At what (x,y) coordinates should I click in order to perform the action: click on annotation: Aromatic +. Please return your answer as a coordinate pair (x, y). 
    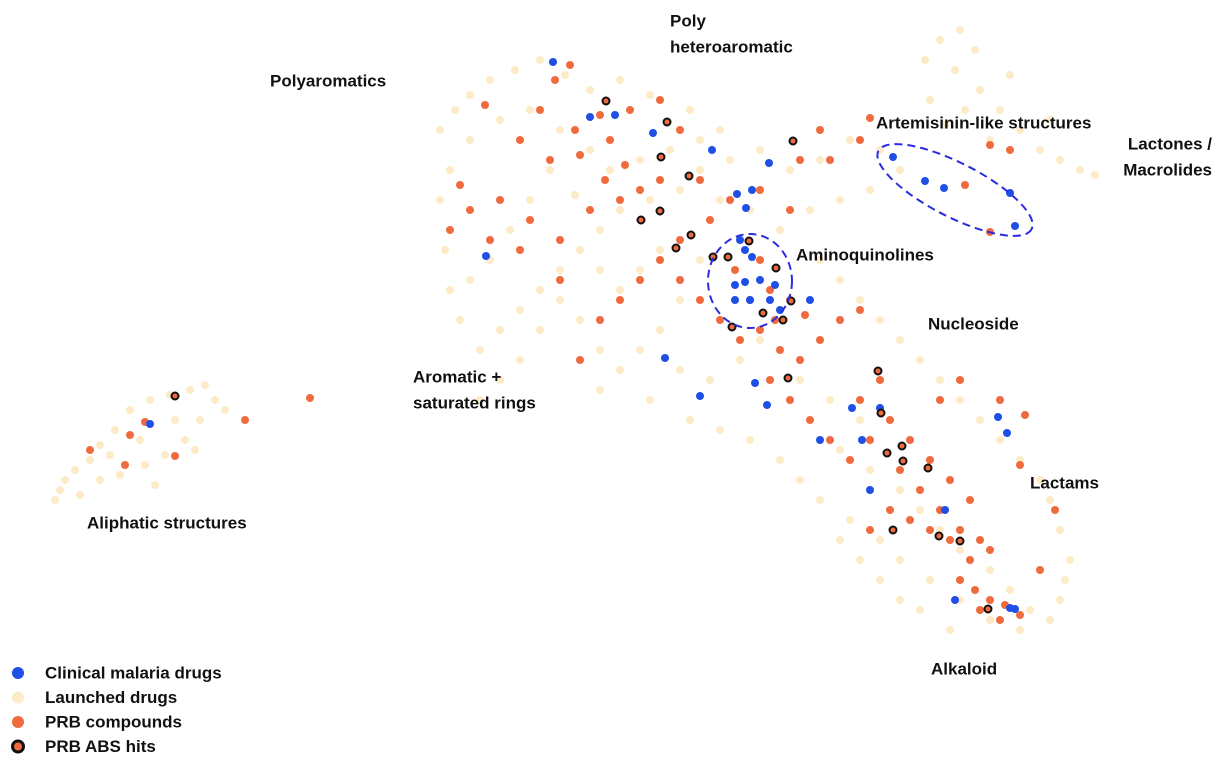
    Looking at the image, I should click on (457, 376).